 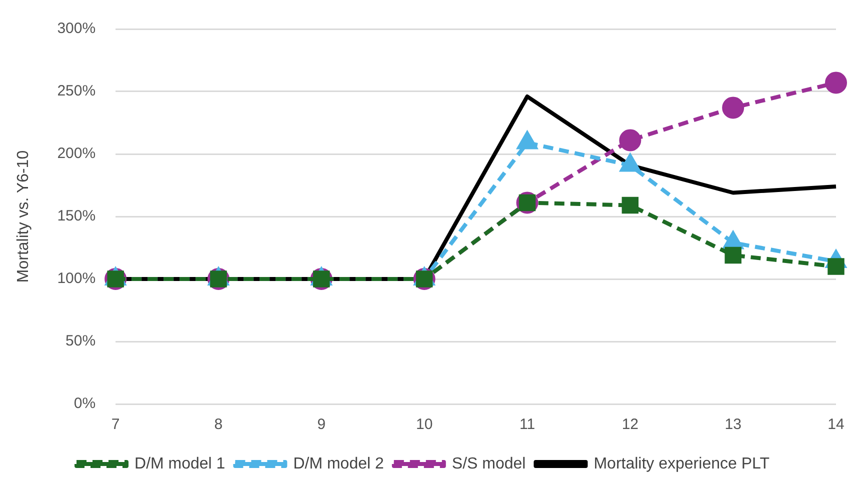 I want to click on x-tick-label: 10, so click(x=424, y=425).